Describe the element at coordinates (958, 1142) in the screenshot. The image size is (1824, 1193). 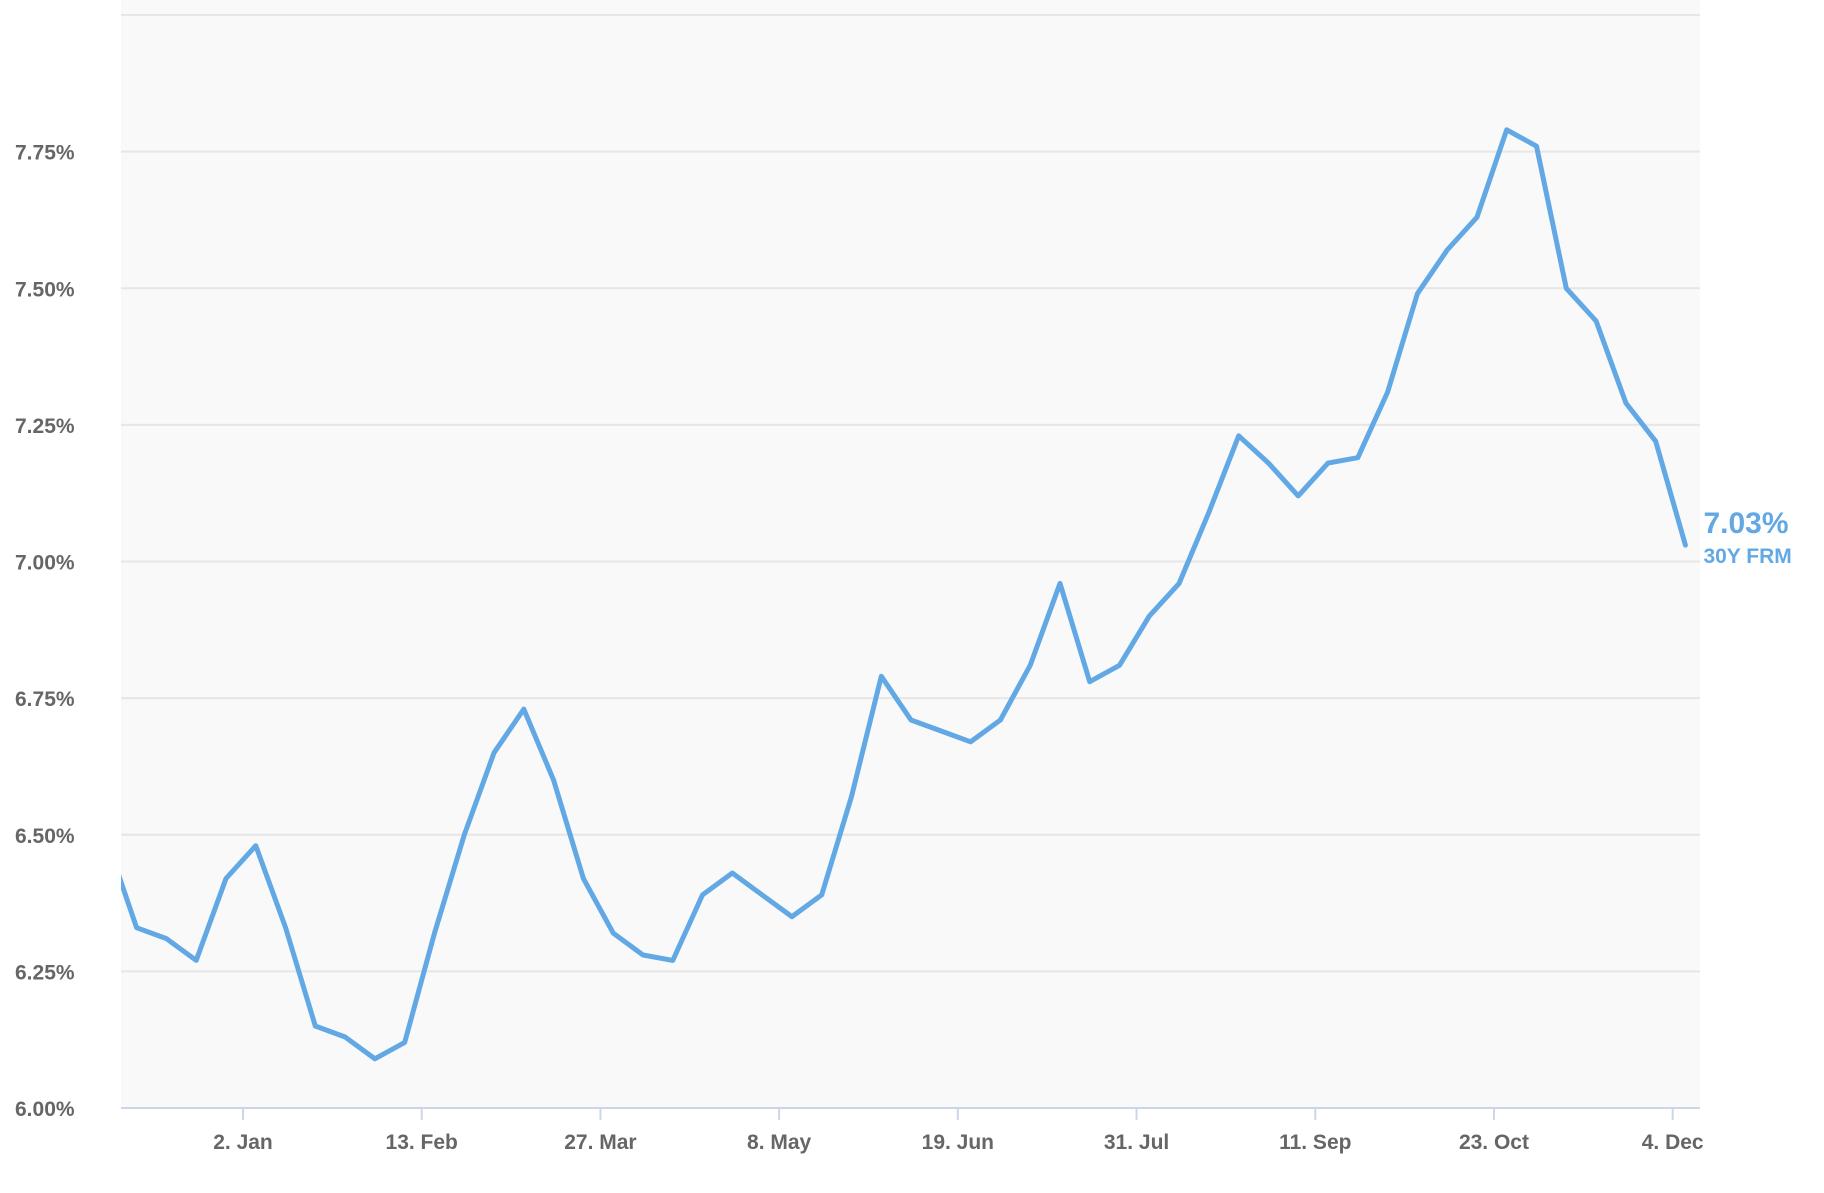
I see `x-tick-label: 19. Jun` at that location.